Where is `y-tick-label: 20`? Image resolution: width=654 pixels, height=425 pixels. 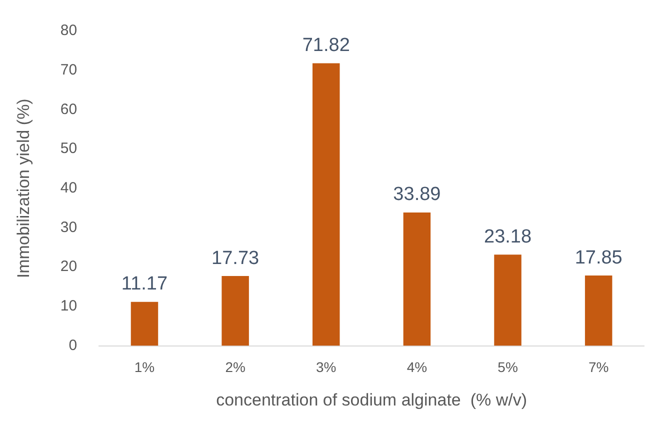
y-tick-label: 20 is located at coordinates (69, 267).